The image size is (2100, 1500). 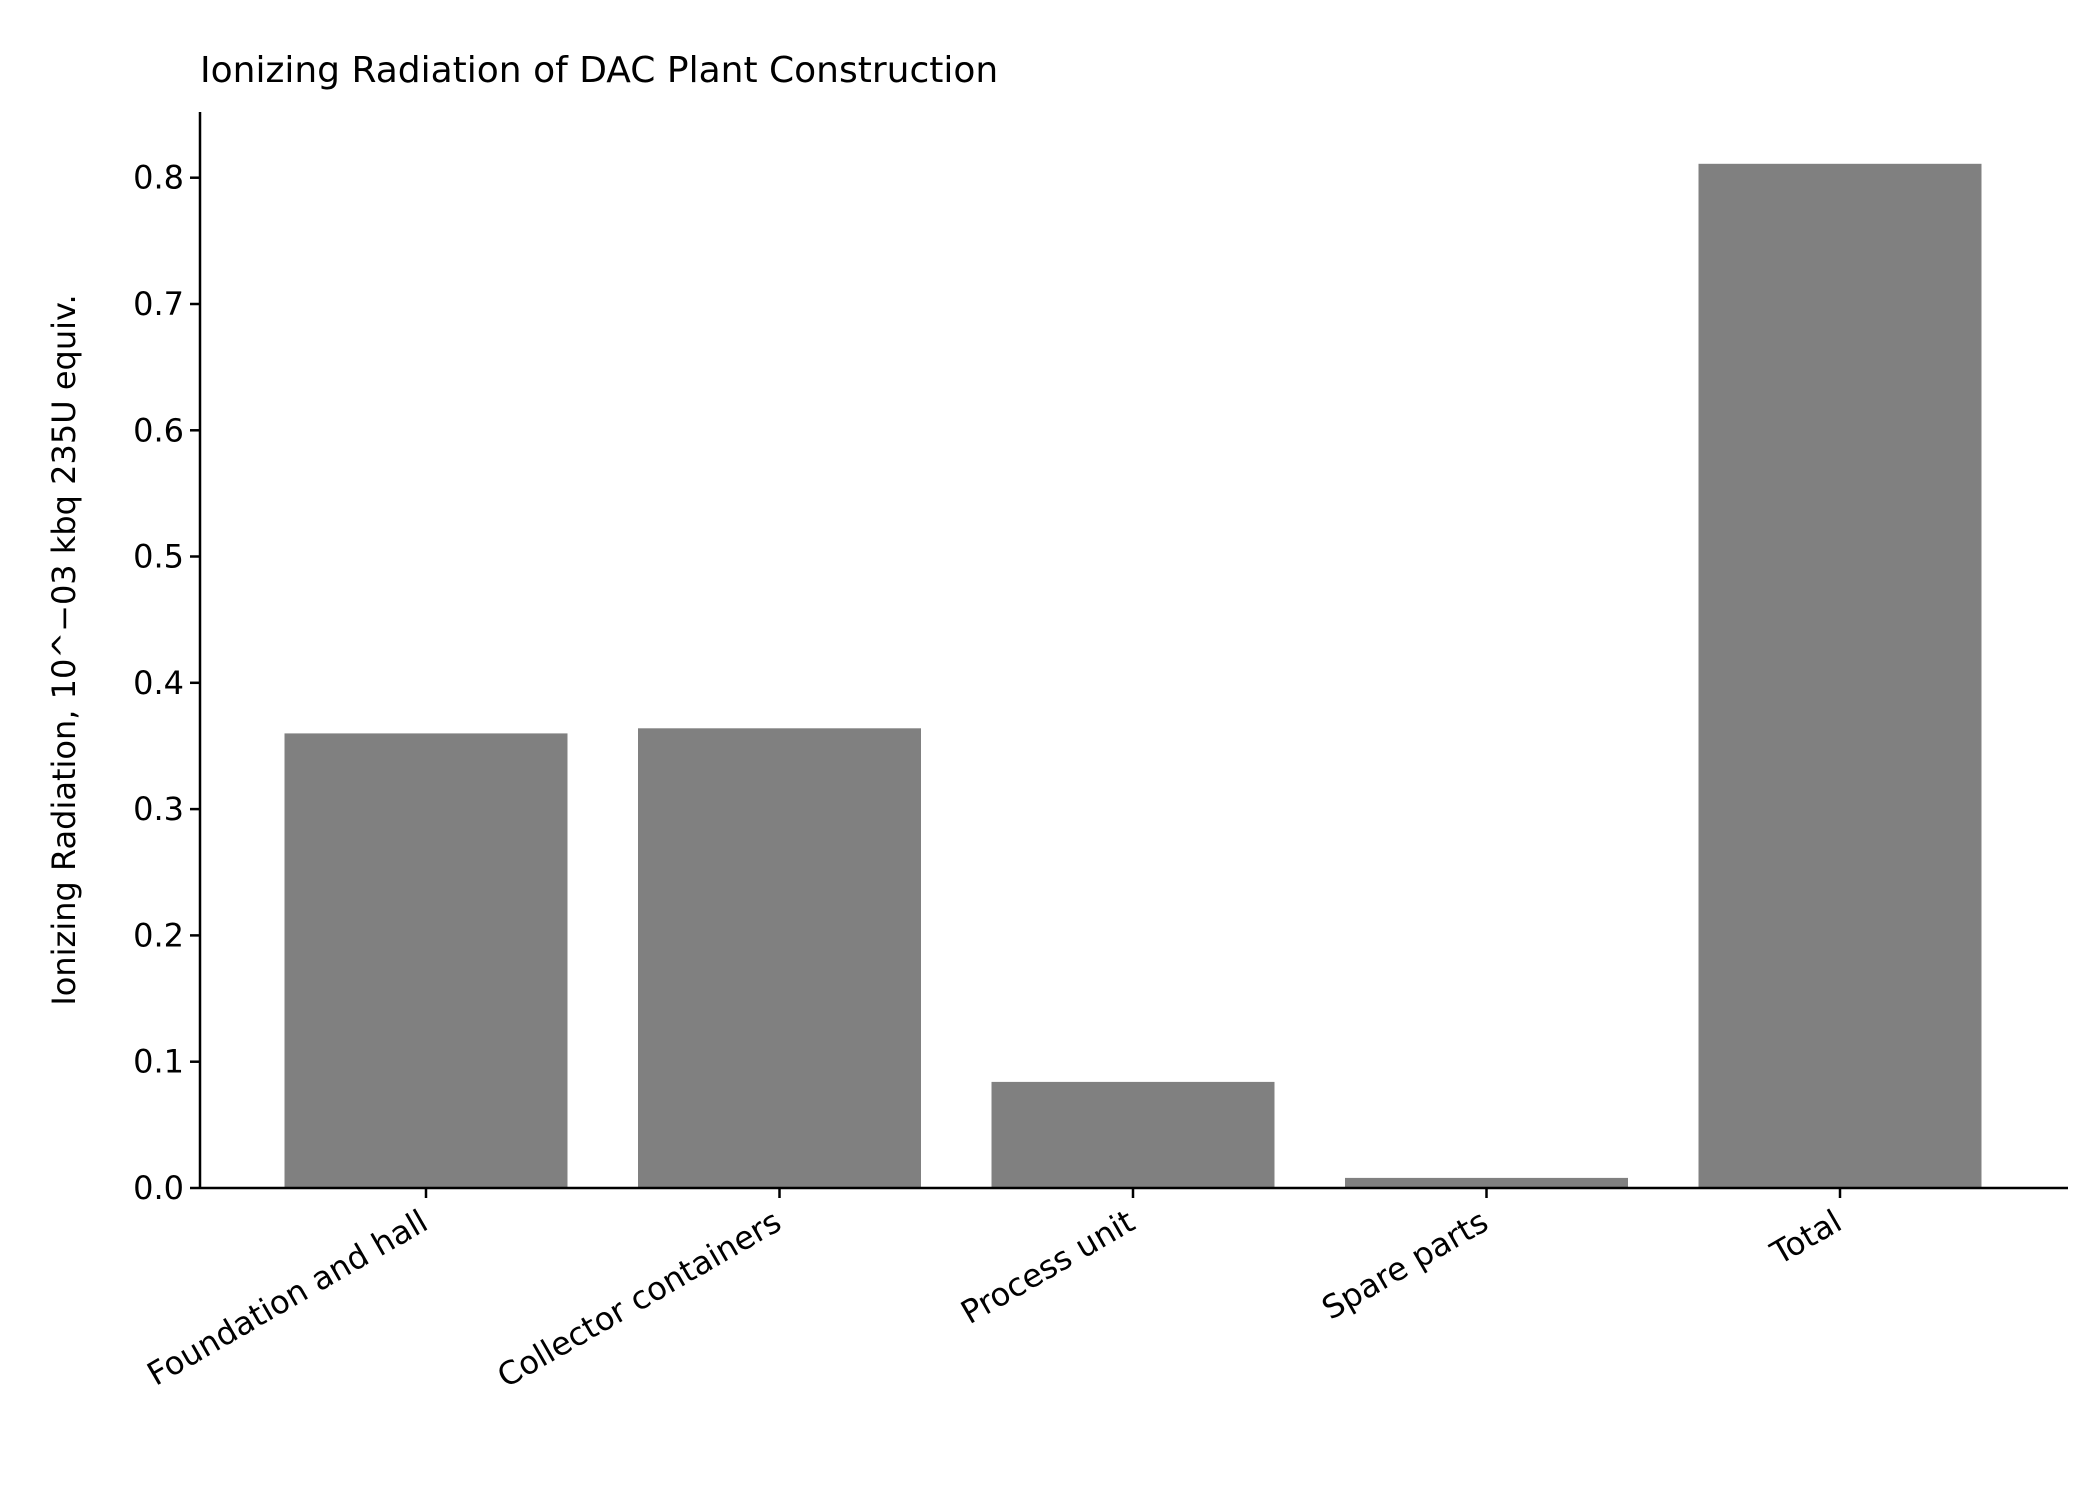 I want to click on y-tick-label: 0.4, so click(x=158, y=683).